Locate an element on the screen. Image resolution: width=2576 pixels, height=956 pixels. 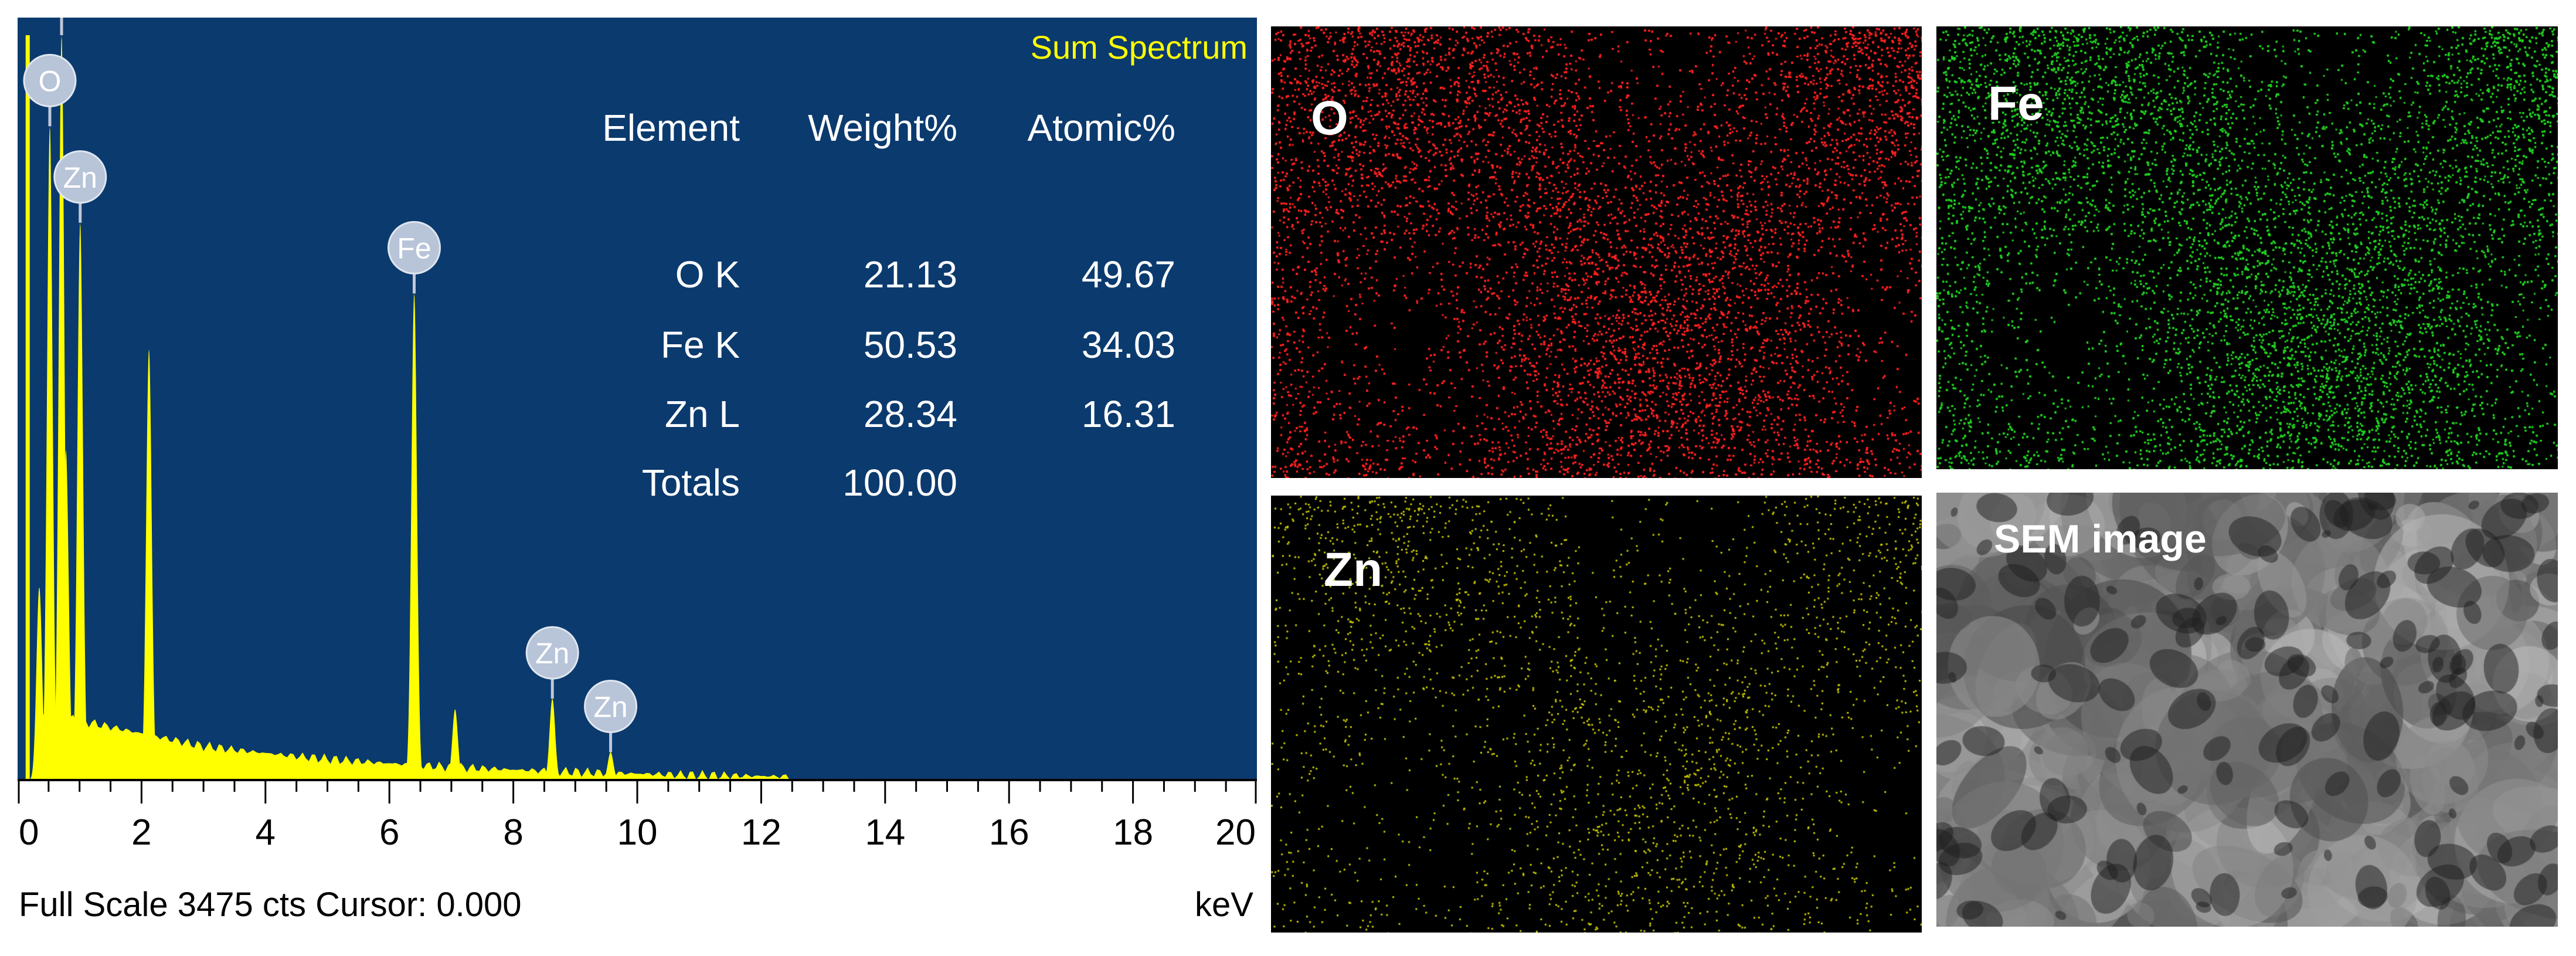
table-cell: 100.00 is located at coordinates (900, 483).